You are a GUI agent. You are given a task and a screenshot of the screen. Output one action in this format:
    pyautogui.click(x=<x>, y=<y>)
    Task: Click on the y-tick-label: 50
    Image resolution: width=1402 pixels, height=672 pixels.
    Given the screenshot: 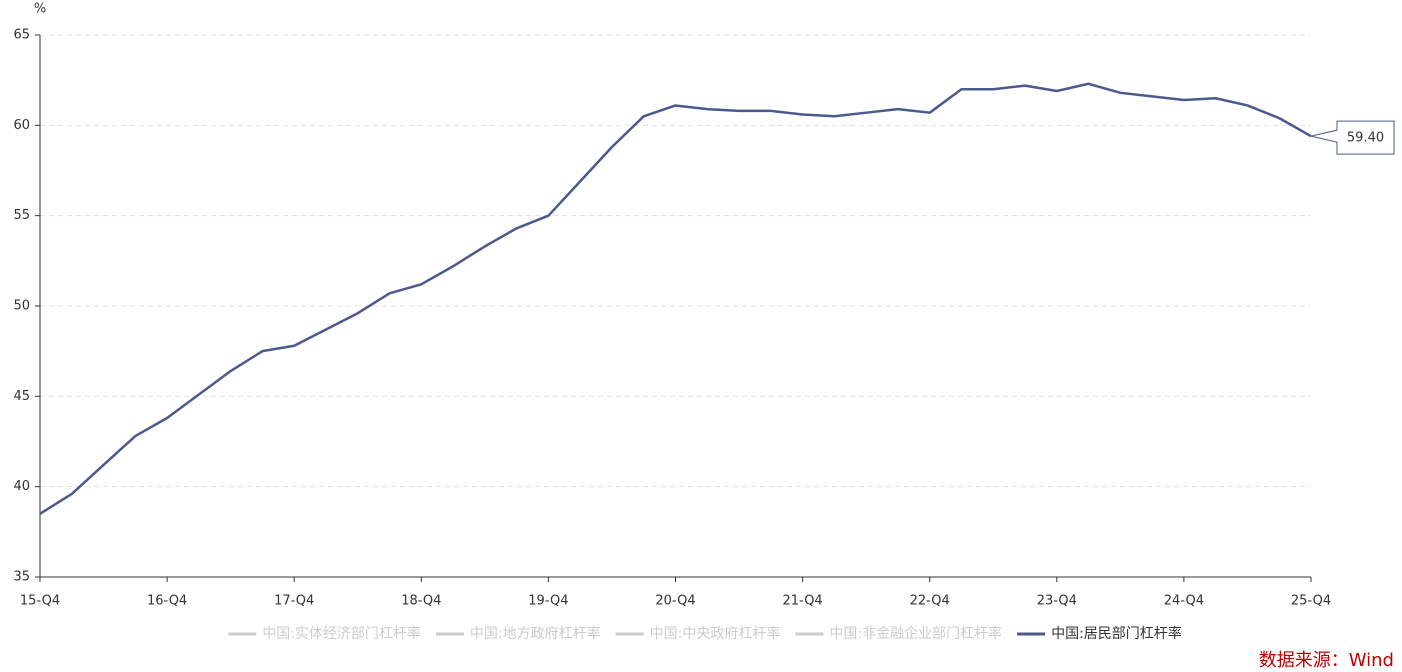 What is the action you would take?
    pyautogui.click(x=21, y=306)
    